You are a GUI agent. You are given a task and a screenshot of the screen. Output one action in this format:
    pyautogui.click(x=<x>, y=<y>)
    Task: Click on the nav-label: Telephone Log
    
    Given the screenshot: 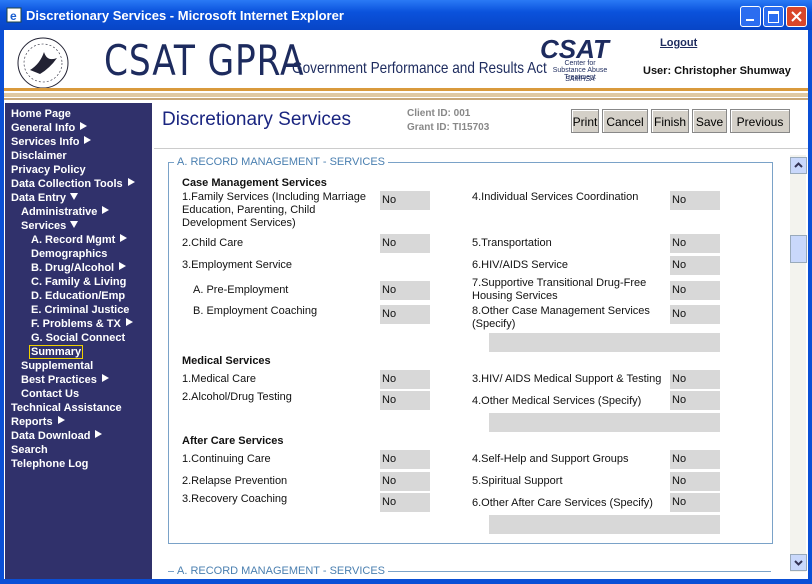 What is the action you would take?
    pyautogui.click(x=50, y=464)
    